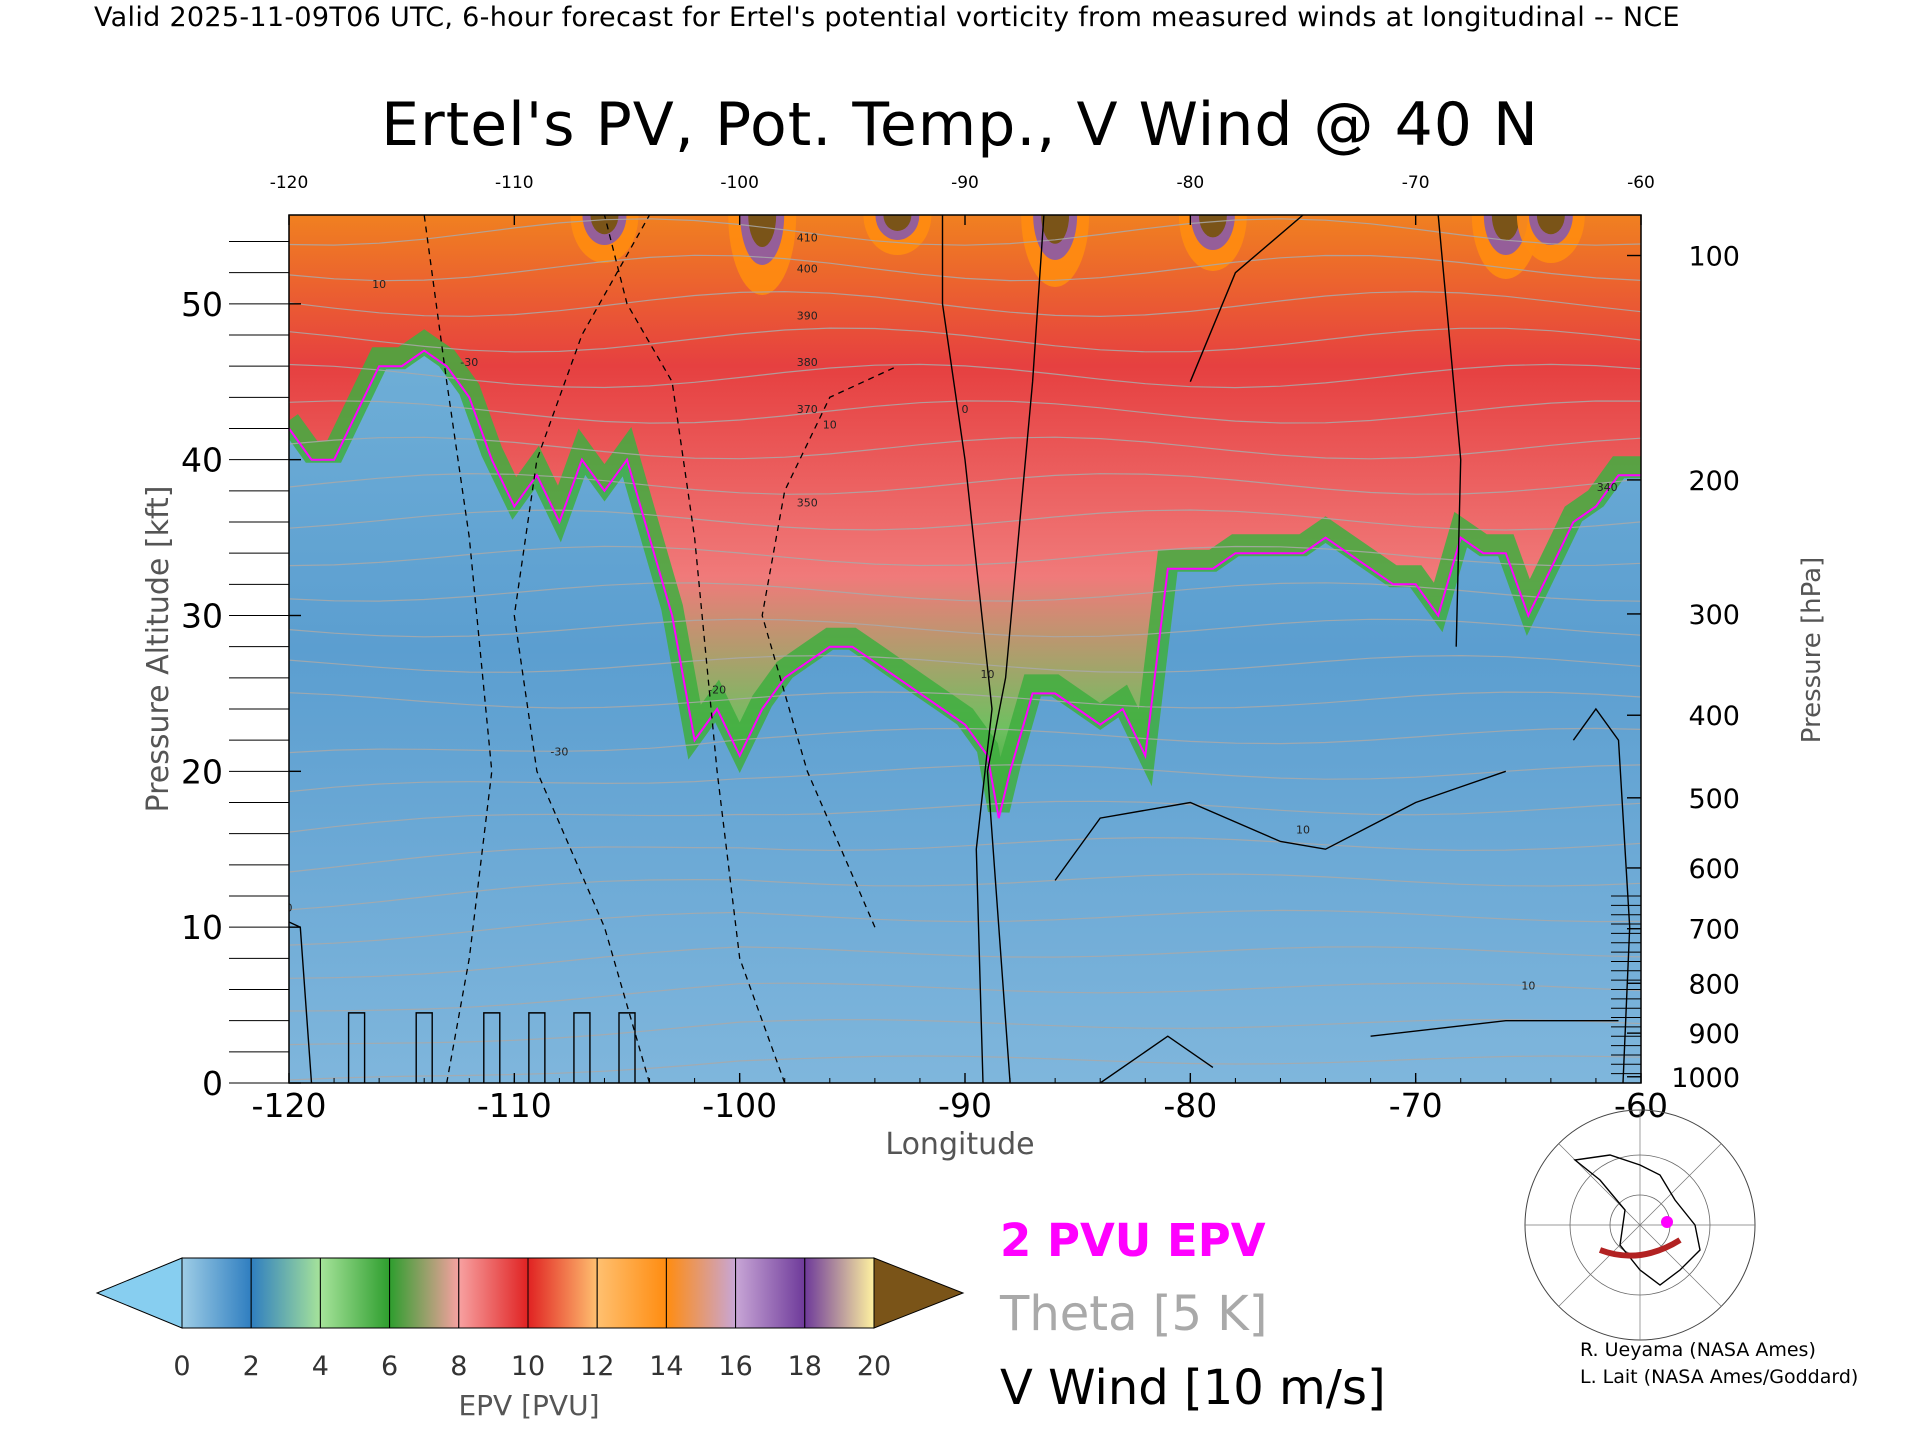 The image size is (1920, 1440). I want to click on x-top-tick-label: -110, so click(514, 183).